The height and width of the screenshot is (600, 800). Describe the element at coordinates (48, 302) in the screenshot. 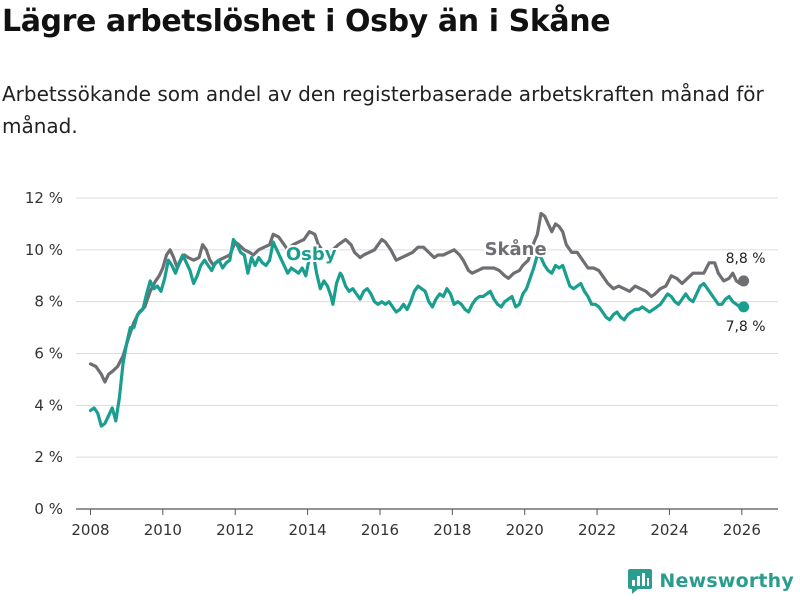

I see `y-tick-label: 8 %` at that location.